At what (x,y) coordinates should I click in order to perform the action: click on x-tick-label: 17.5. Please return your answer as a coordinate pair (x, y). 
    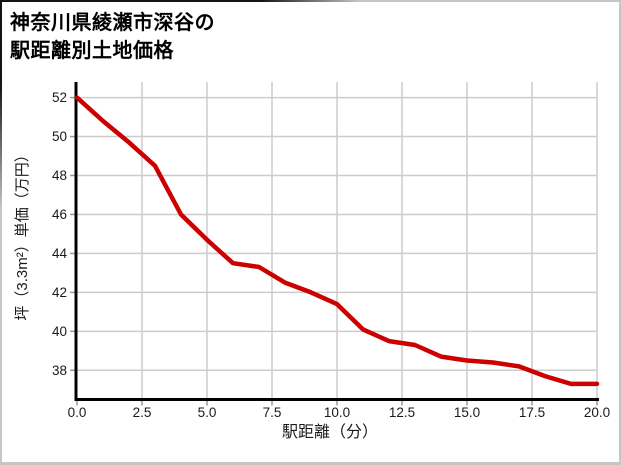
    Looking at the image, I should click on (532, 412).